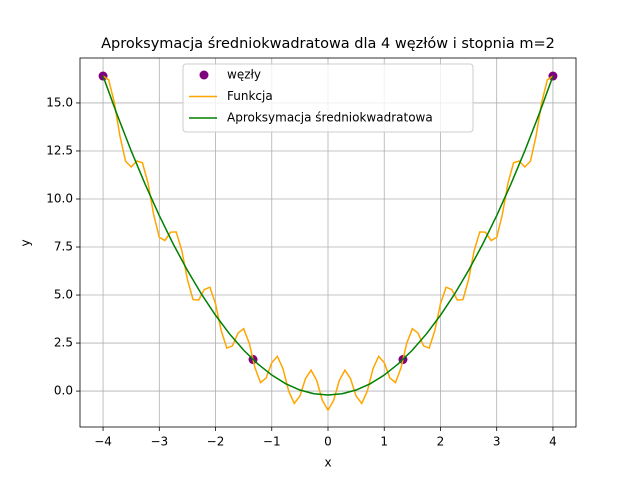  What do you see at coordinates (244, 75) in the screenshot?
I see `legend-label: węzły` at bounding box center [244, 75].